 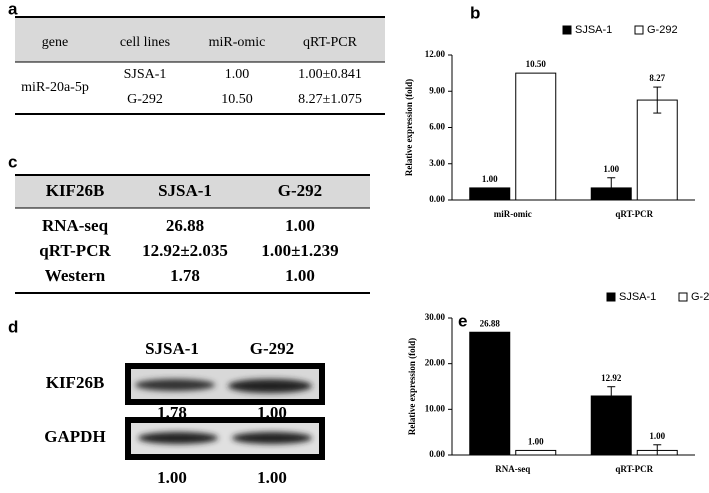 I want to click on y-tick-label: 10.00, so click(x=435, y=408).